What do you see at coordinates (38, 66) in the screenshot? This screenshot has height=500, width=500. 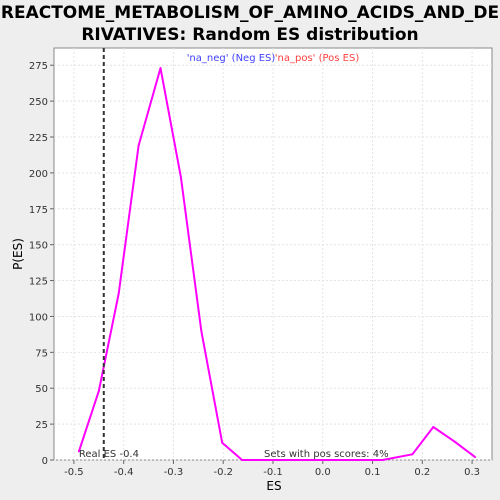 I see `y-tick-label-11: 275` at bounding box center [38, 66].